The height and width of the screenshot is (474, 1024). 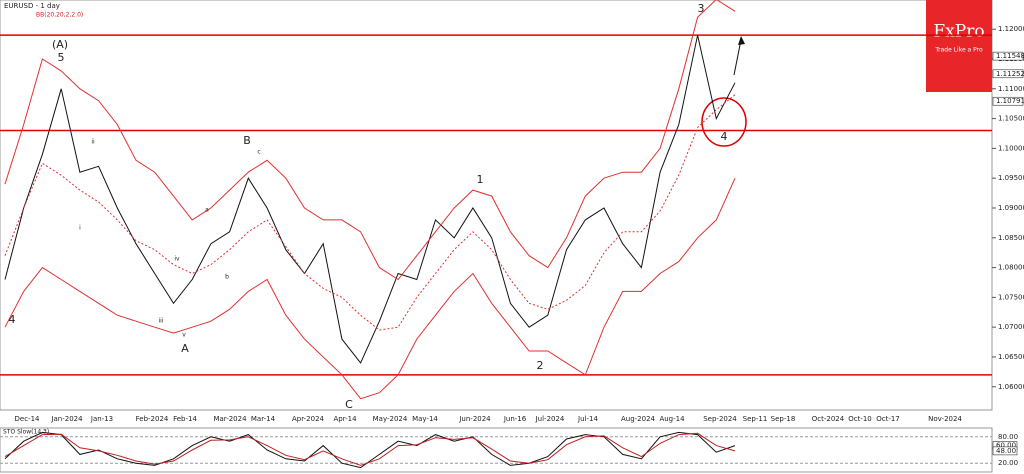 I want to click on price-label: 1.11252, so click(x=1010, y=74).